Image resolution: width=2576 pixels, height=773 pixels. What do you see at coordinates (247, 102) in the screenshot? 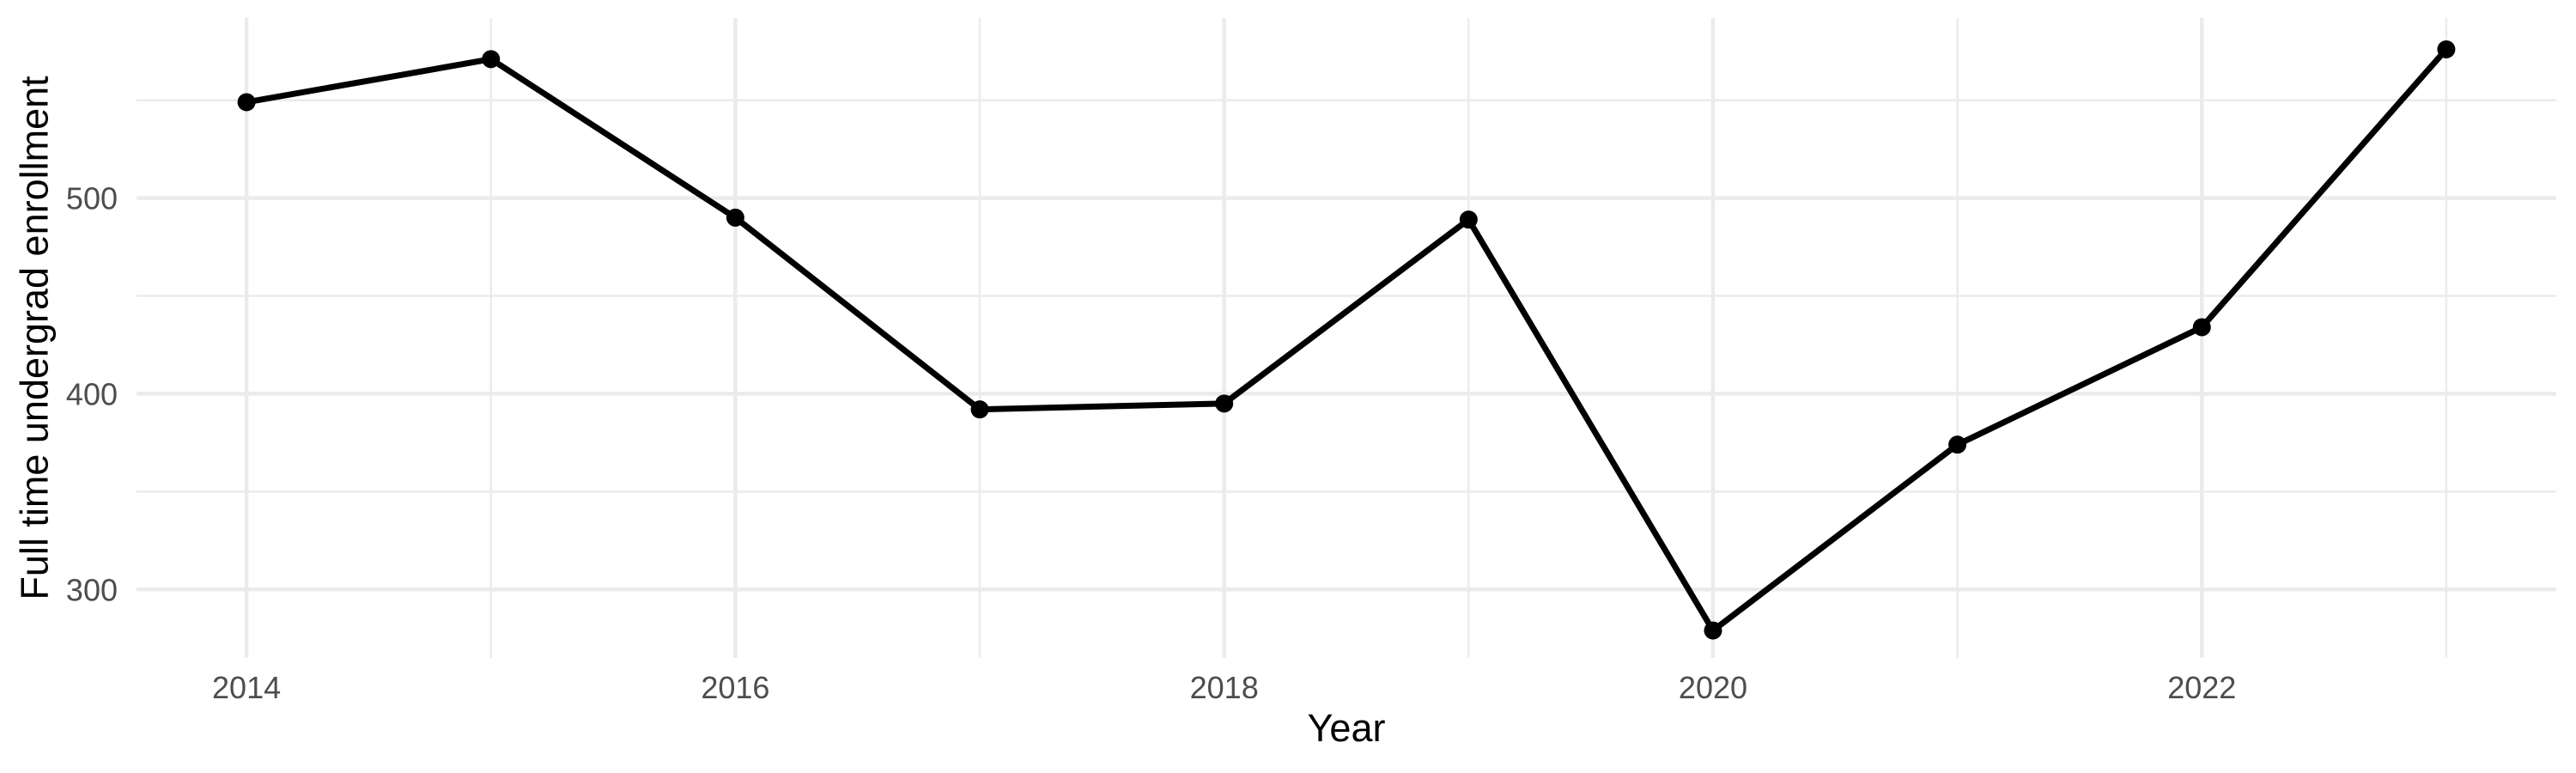
I see `data-point-2014` at bounding box center [247, 102].